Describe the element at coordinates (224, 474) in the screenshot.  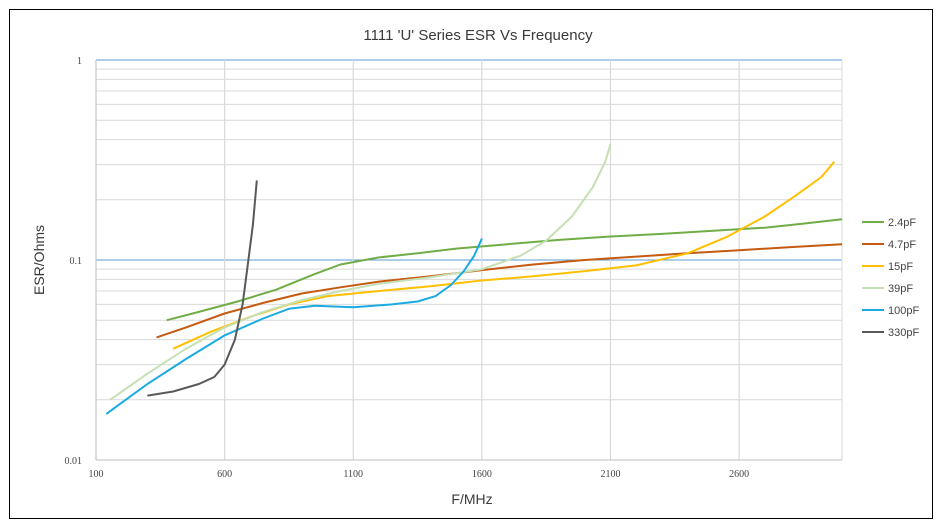
I see `x-tick-label: 600` at that location.